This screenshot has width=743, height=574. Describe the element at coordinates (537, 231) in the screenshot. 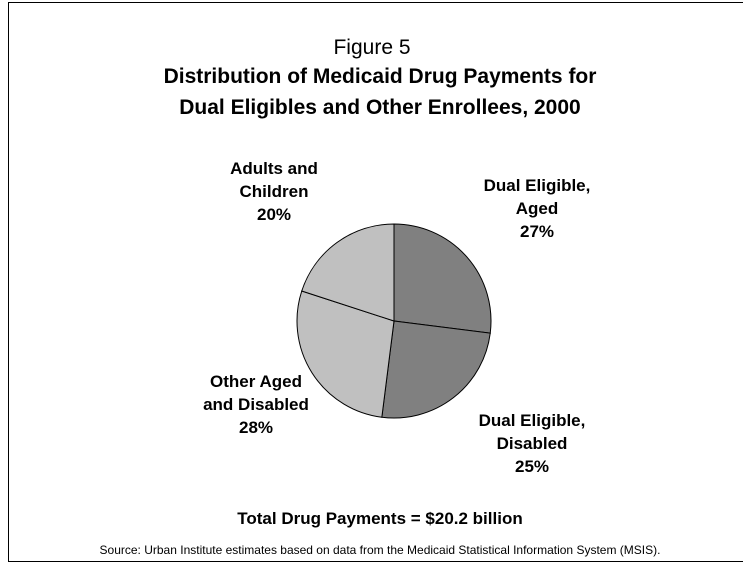

I see `slice-value-dual-aged: 27%` at that location.